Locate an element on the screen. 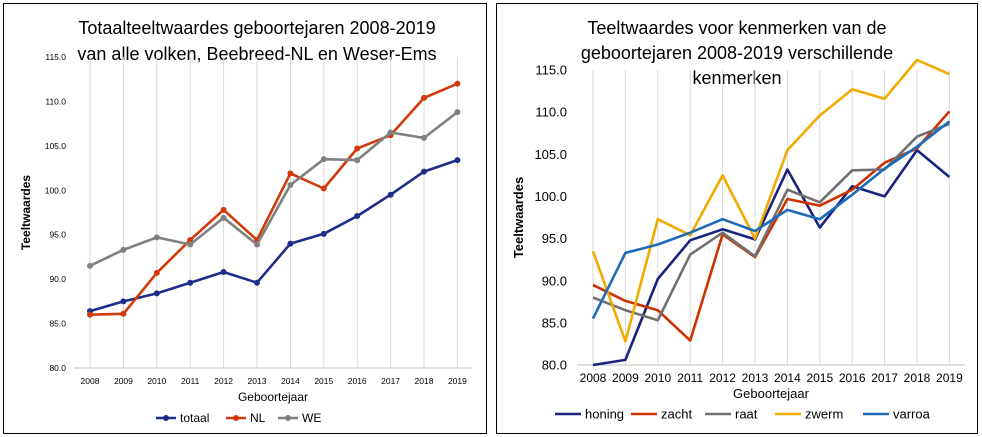 The image size is (982, 437). legend-label-totaal: totaal is located at coordinates (194, 418).